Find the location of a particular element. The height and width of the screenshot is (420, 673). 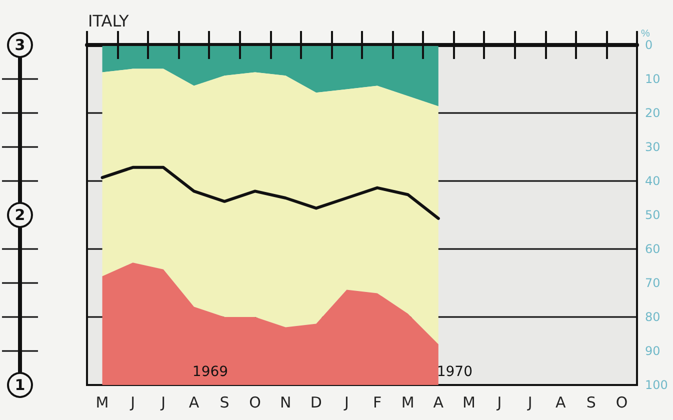

x-tick-label: D is located at coordinates (316, 403).